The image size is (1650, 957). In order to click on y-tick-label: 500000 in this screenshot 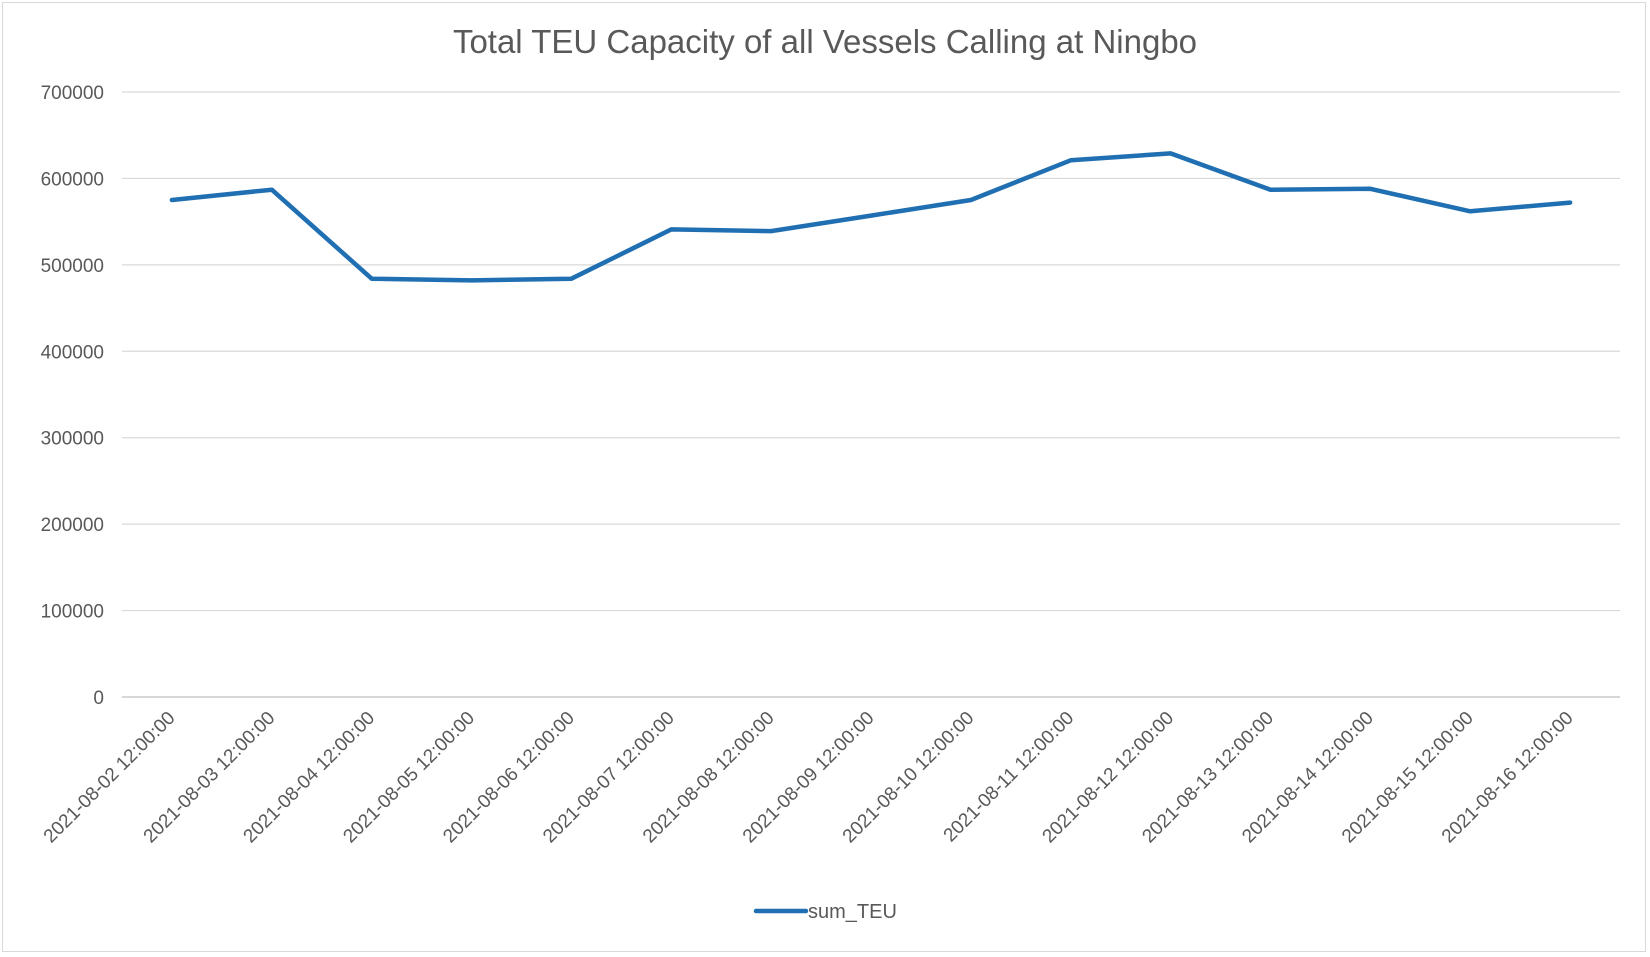, I will do `click(72, 266)`.